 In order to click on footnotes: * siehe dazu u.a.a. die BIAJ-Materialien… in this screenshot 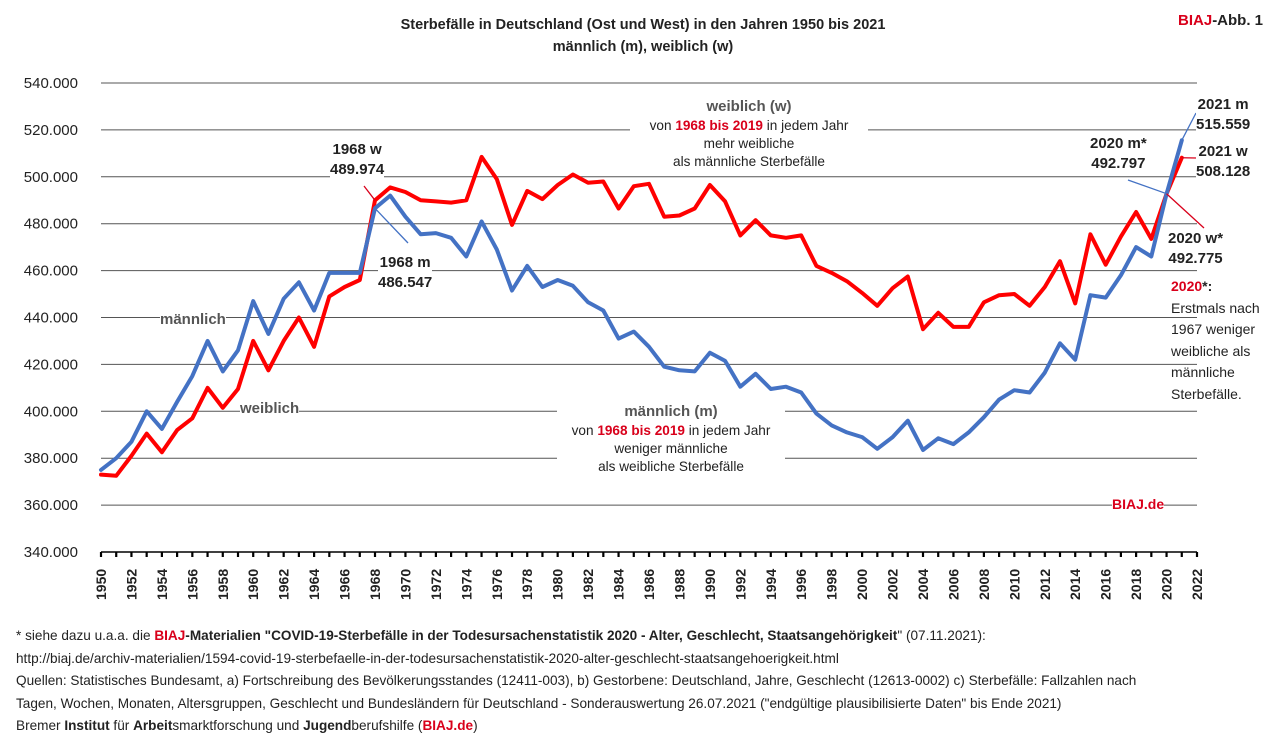, I will do `click(647, 681)`.